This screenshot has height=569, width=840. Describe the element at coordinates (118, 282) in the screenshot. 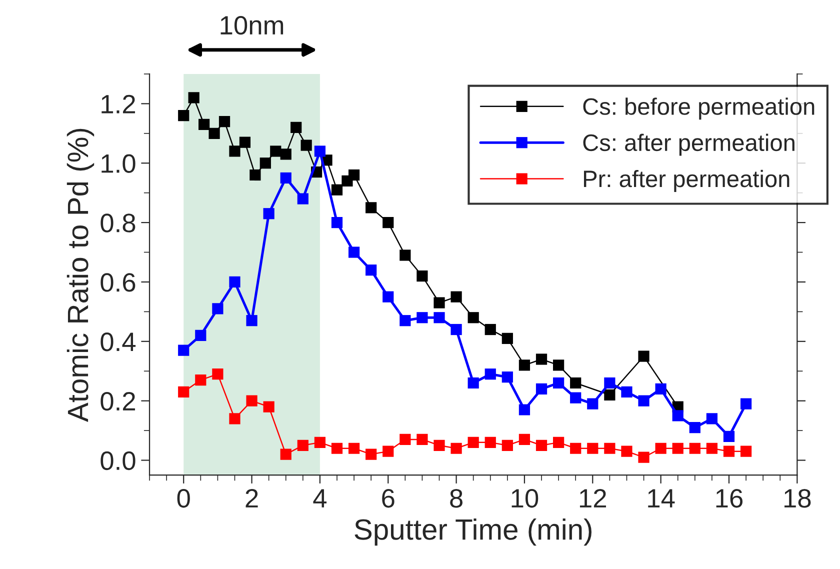

I see `y-tick-label: 0.6` at that location.